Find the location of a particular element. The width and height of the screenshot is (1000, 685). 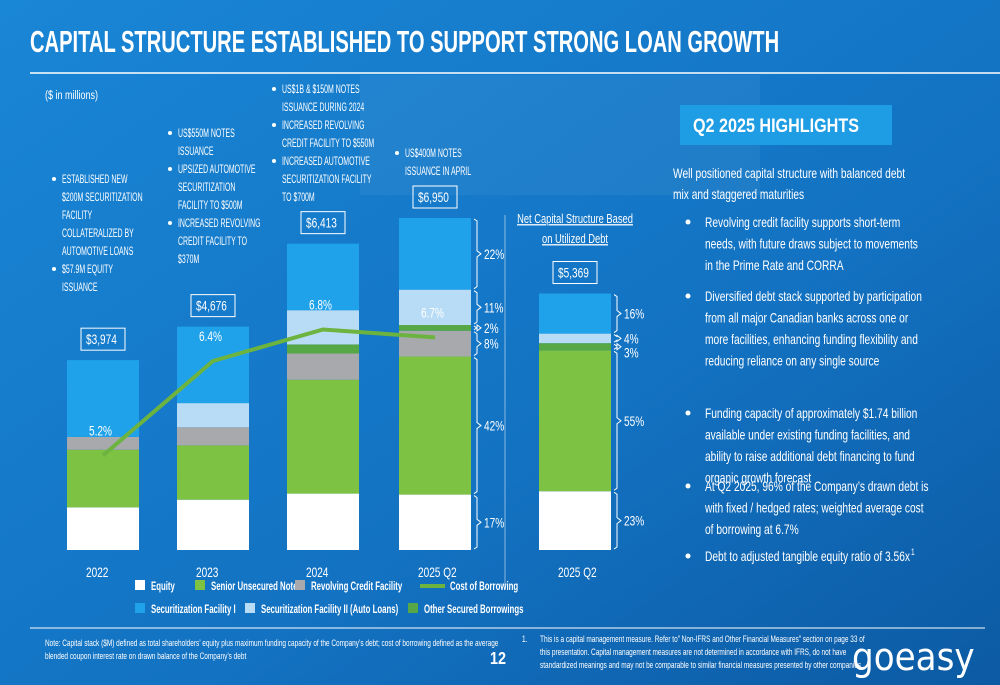

highlights-box is located at coordinates (786, 125).